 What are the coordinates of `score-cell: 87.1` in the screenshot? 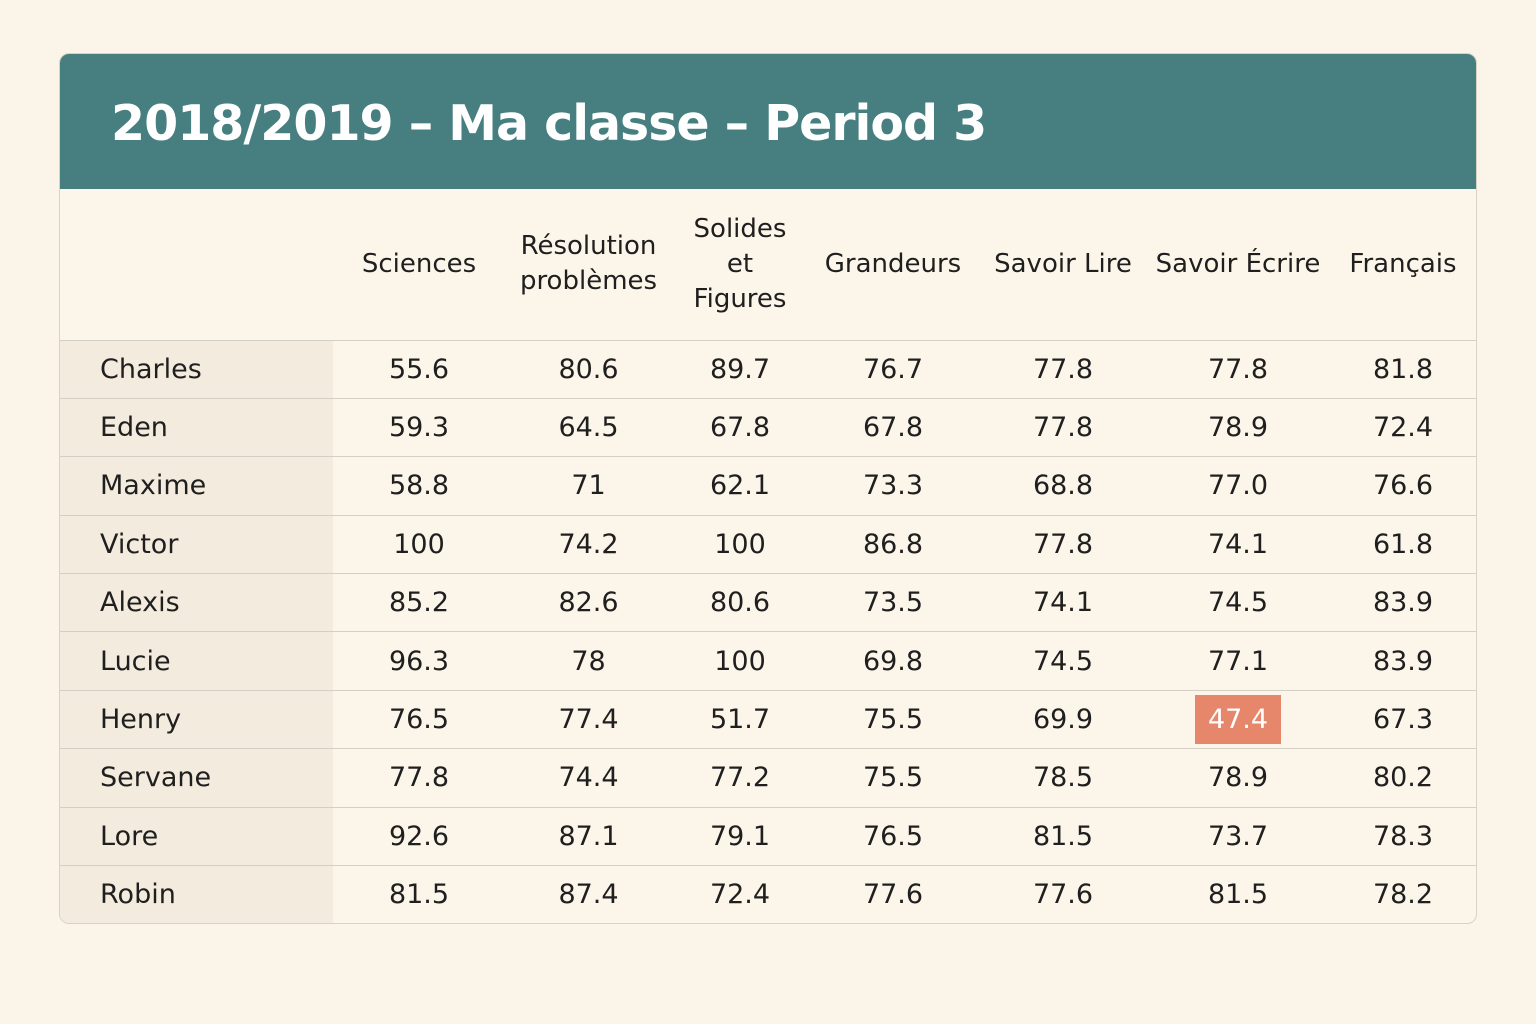 It's located at (588, 837).